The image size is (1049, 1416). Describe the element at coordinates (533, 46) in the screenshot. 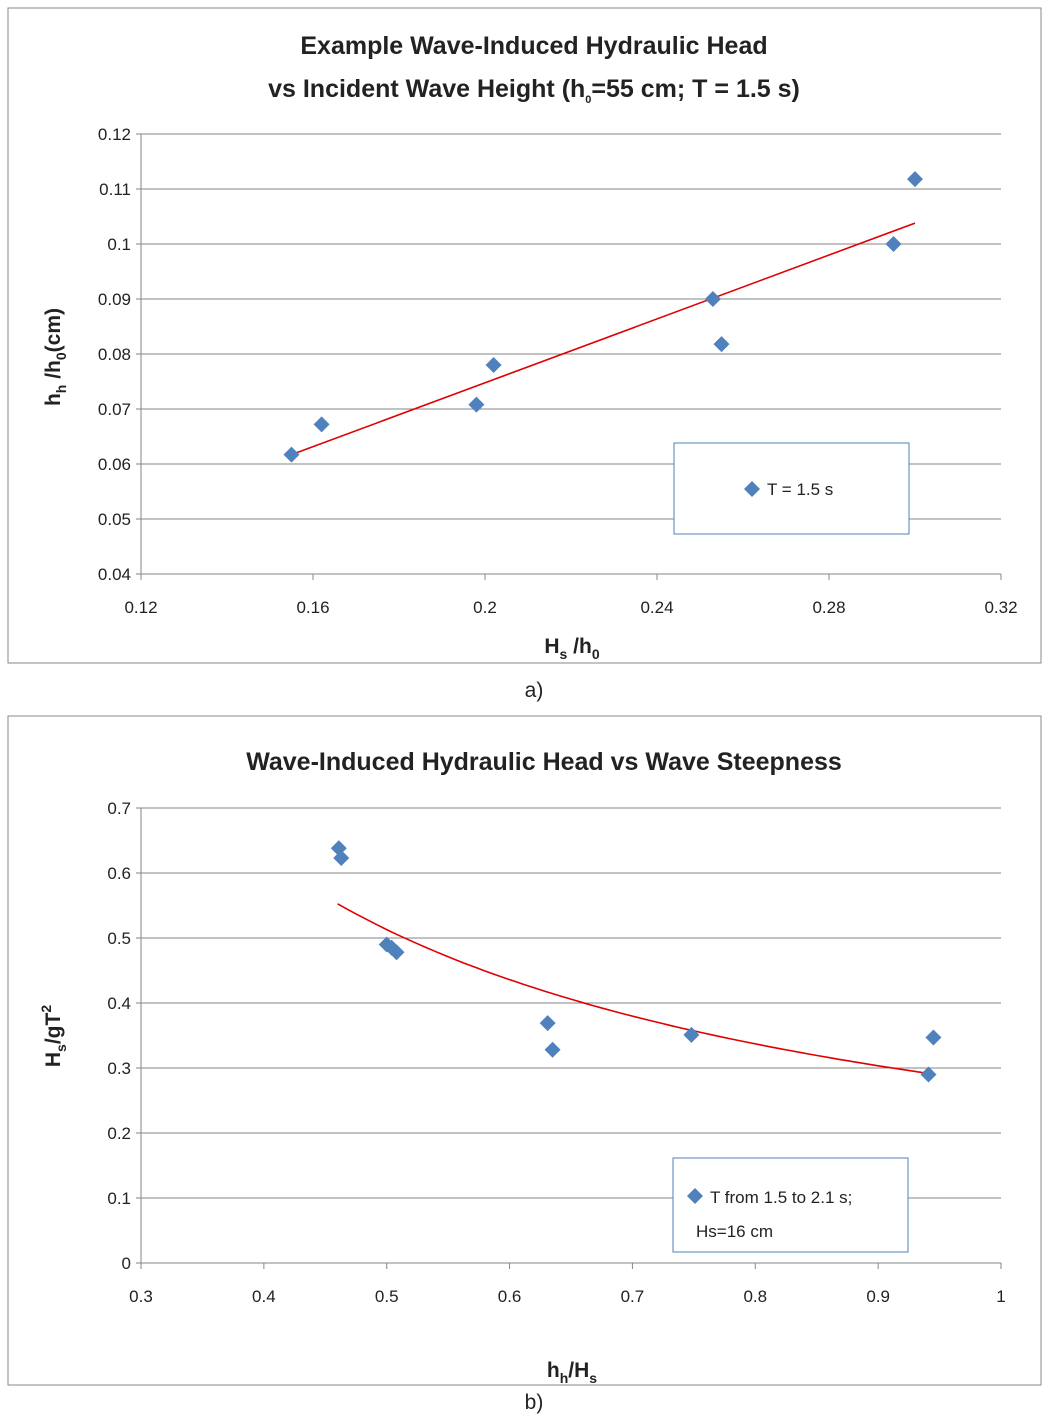

I see `chart-a-title-line1: Example Wave-Induced Hydraulic Head` at that location.